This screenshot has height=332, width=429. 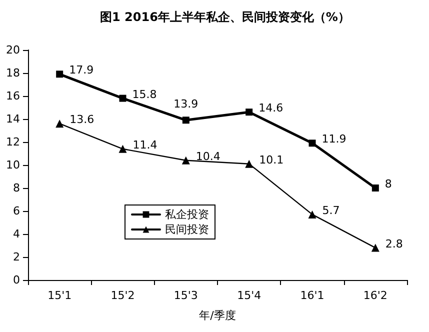 What do you see at coordinates (16, 211) in the screenshot?
I see `y-tick-label: 6` at bounding box center [16, 211].